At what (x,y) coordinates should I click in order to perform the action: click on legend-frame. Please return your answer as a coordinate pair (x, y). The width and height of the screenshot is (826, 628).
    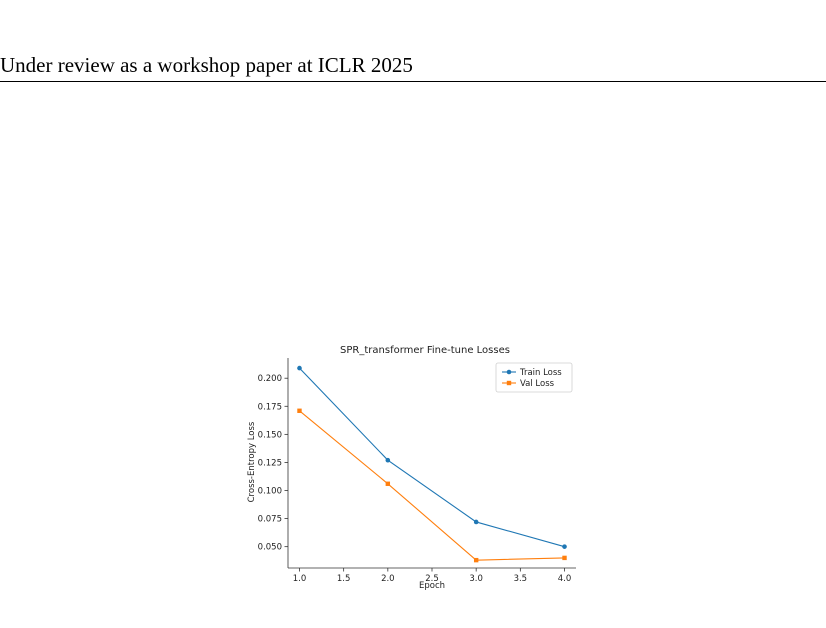
    Looking at the image, I should click on (534, 377).